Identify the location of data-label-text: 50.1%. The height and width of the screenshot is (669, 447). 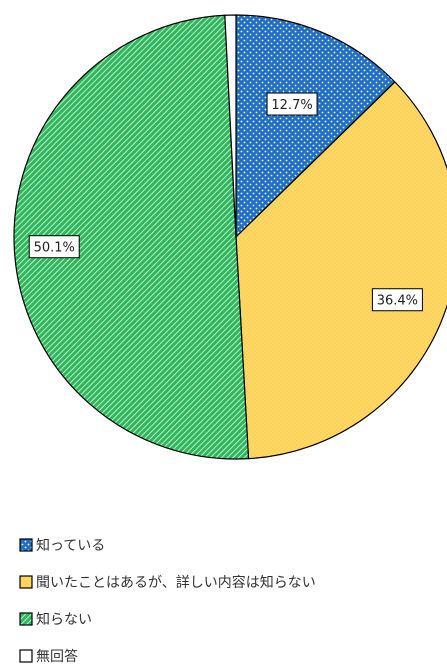
(54, 248).